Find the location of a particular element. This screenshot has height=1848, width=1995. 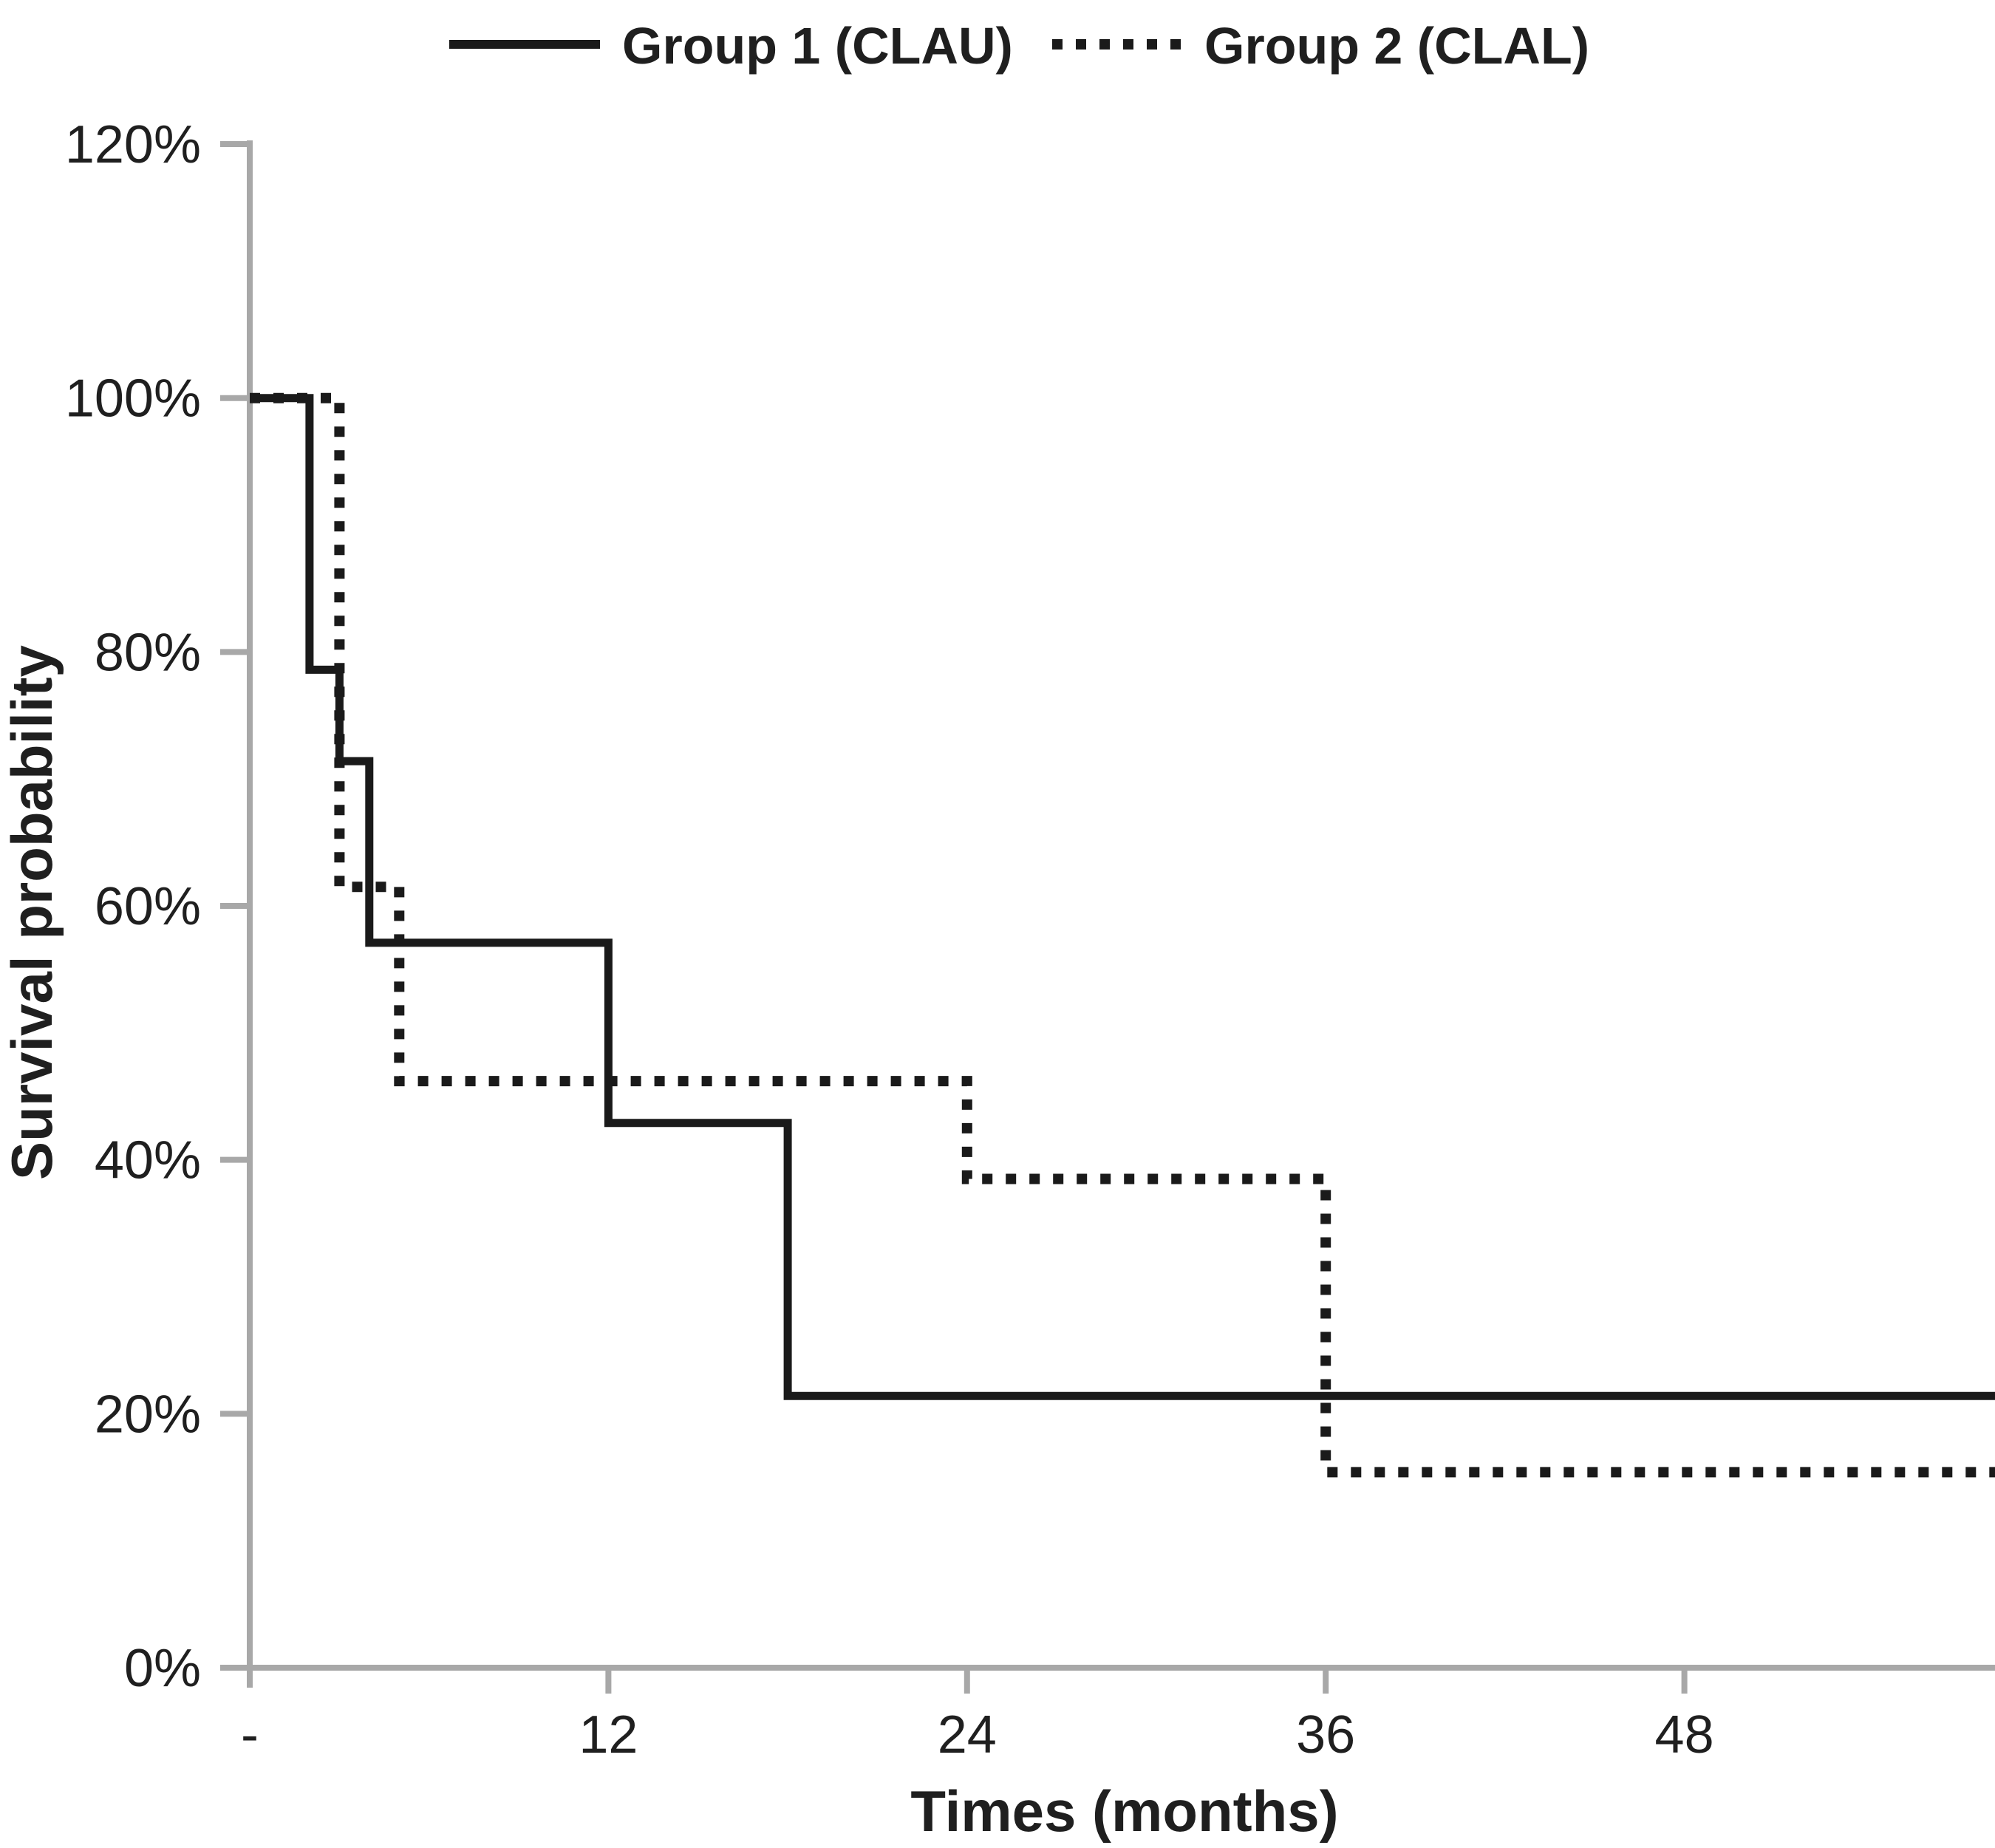

x-tick-label: 36 is located at coordinates (1325, 1735).